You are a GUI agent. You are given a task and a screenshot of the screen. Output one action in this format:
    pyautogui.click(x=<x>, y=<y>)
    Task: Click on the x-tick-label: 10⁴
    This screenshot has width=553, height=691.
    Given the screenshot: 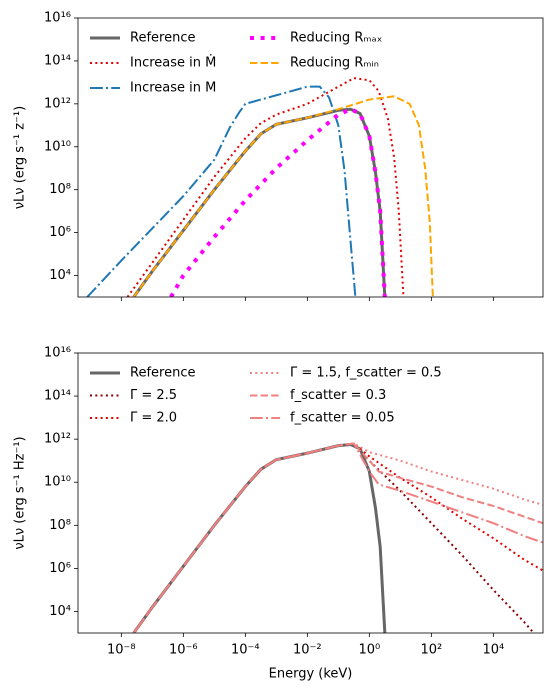 What is the action you would take?
    pyautogui.click(x=493, y=650)
    